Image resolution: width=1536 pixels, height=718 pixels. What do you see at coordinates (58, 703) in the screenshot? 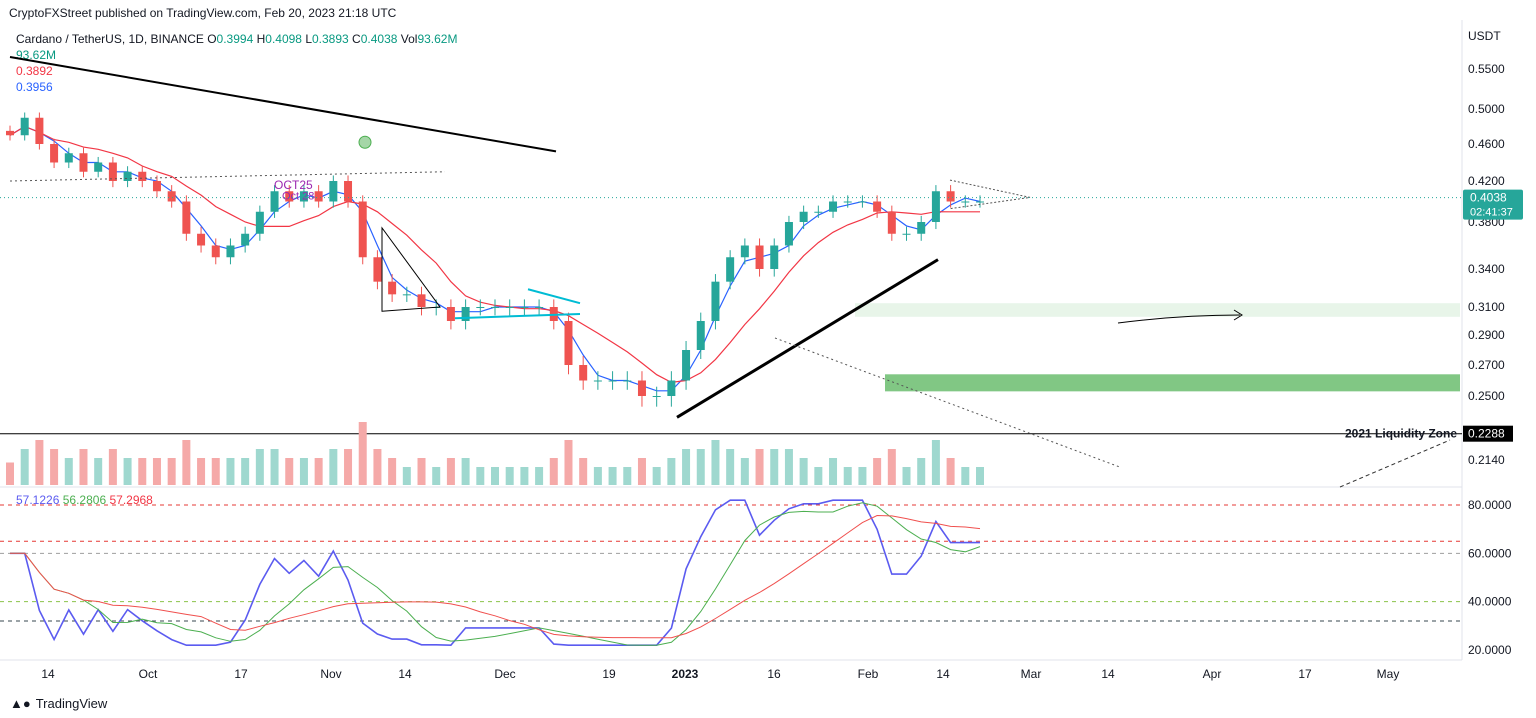
I see `tradingview-logo: ▲● TradingView` at bounding box center [58, 703].